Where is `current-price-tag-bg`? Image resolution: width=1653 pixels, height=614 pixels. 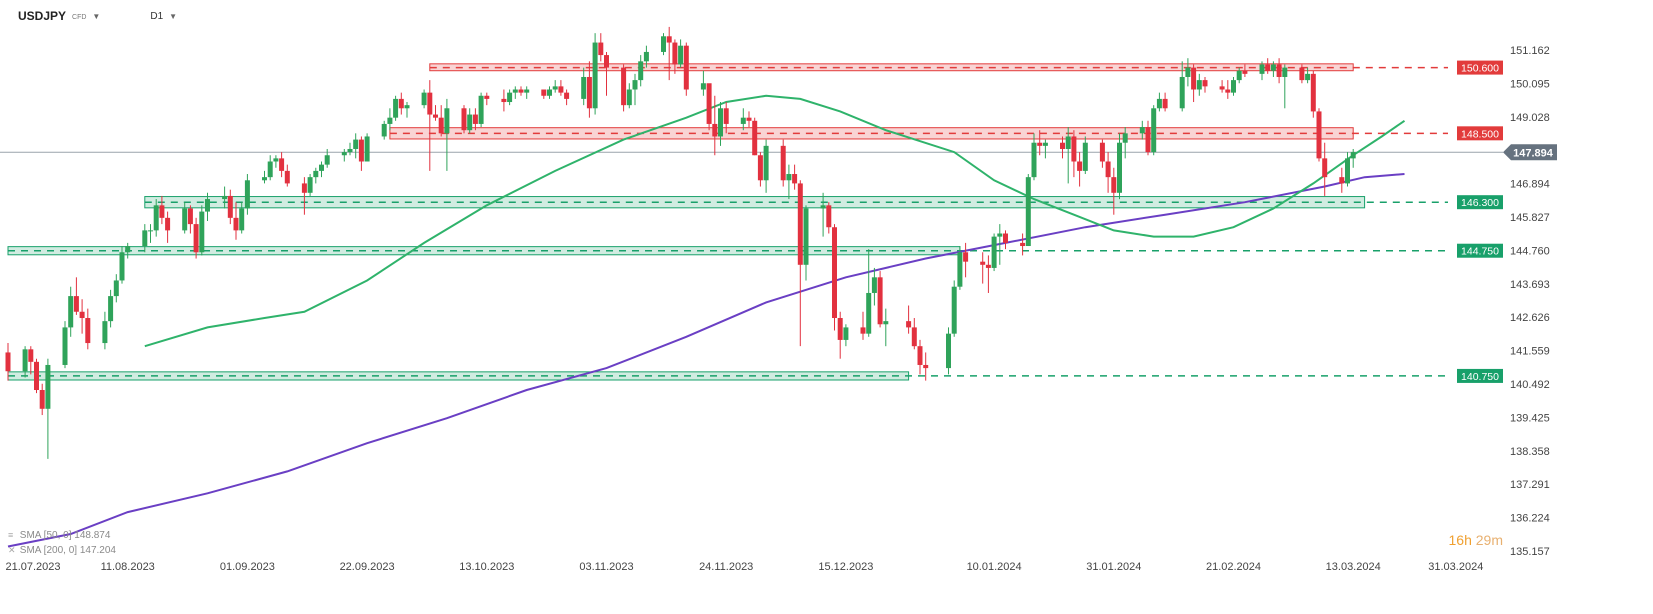
current-price-tag-bg is located at coordinates (1530, 152).